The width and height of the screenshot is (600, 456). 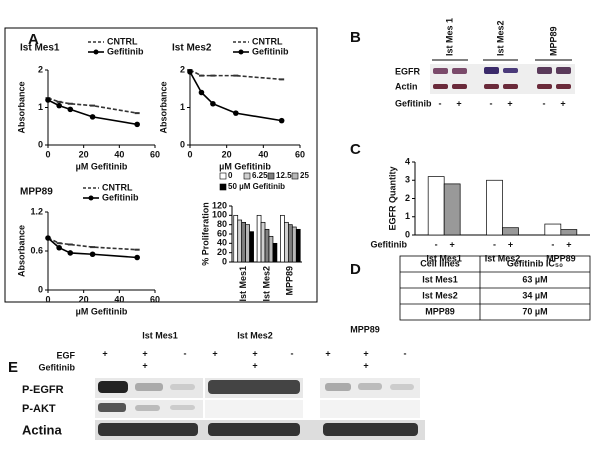 I want to click on blot-e, so click(x=260, y=409).